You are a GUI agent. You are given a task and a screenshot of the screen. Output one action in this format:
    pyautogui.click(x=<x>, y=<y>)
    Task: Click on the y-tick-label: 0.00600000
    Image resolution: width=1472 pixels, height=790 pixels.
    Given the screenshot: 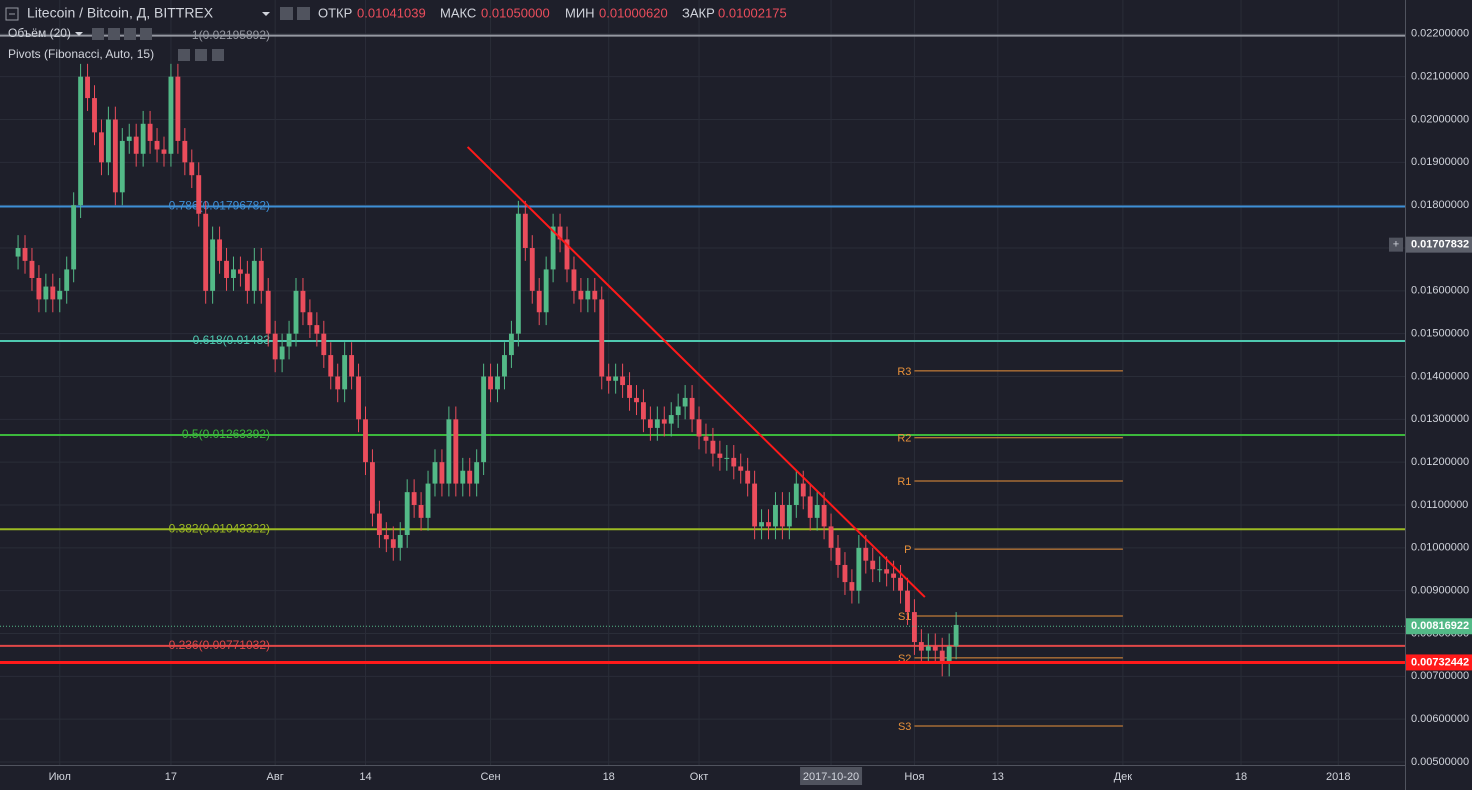 What is the action you would take?
    pyautogui.click(x=1440, y=719)
    